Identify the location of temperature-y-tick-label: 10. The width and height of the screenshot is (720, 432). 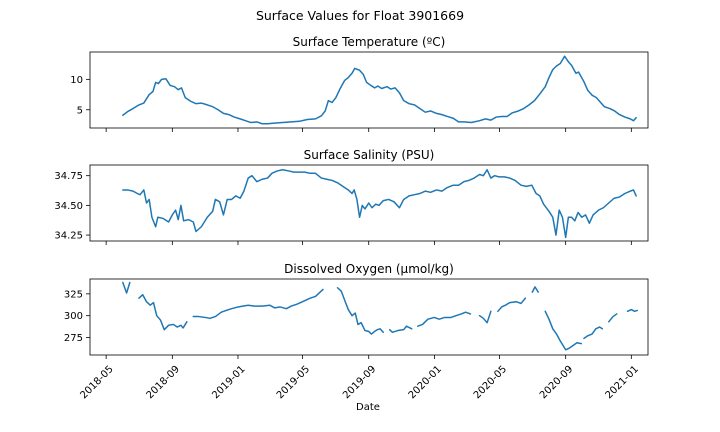
(76, 80).